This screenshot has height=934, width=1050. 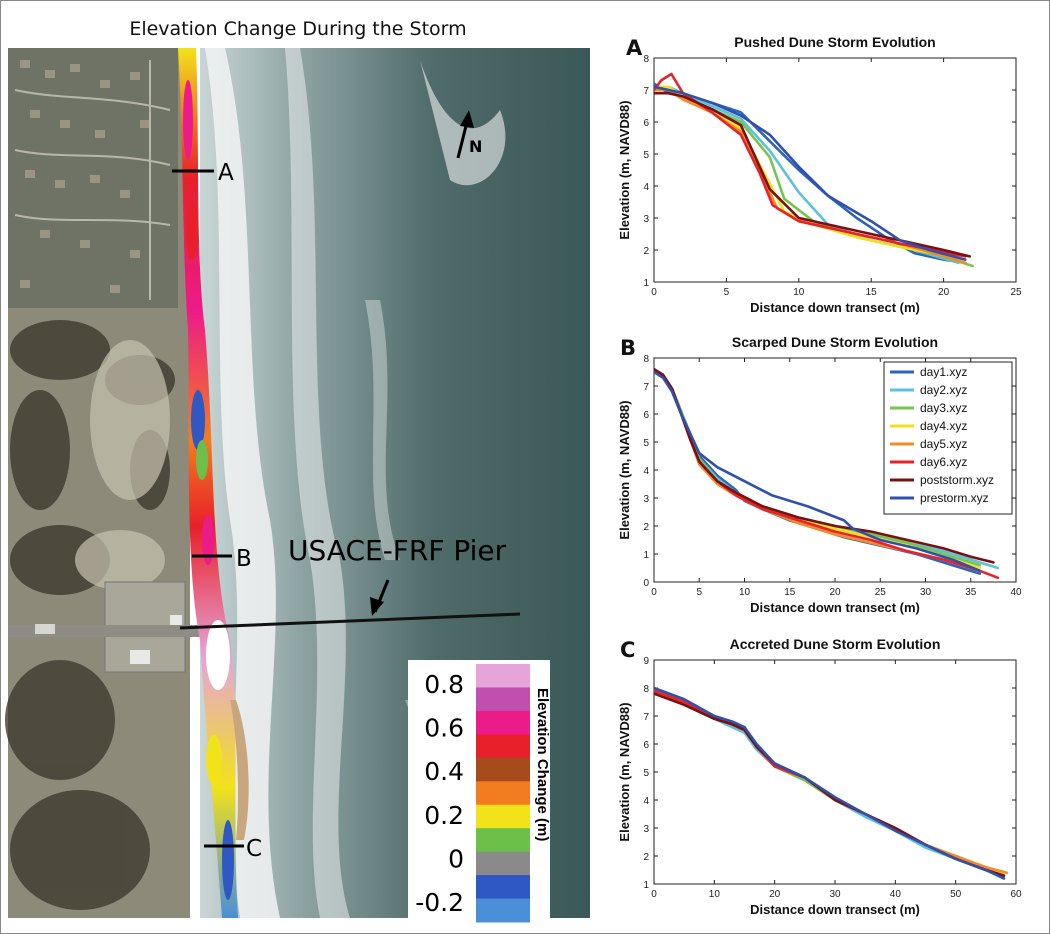 What do you see at coordinates (444, 815) in the screenshot?
I see `colorbar-tick-label: 0.2` at bounding box center [444, 815].